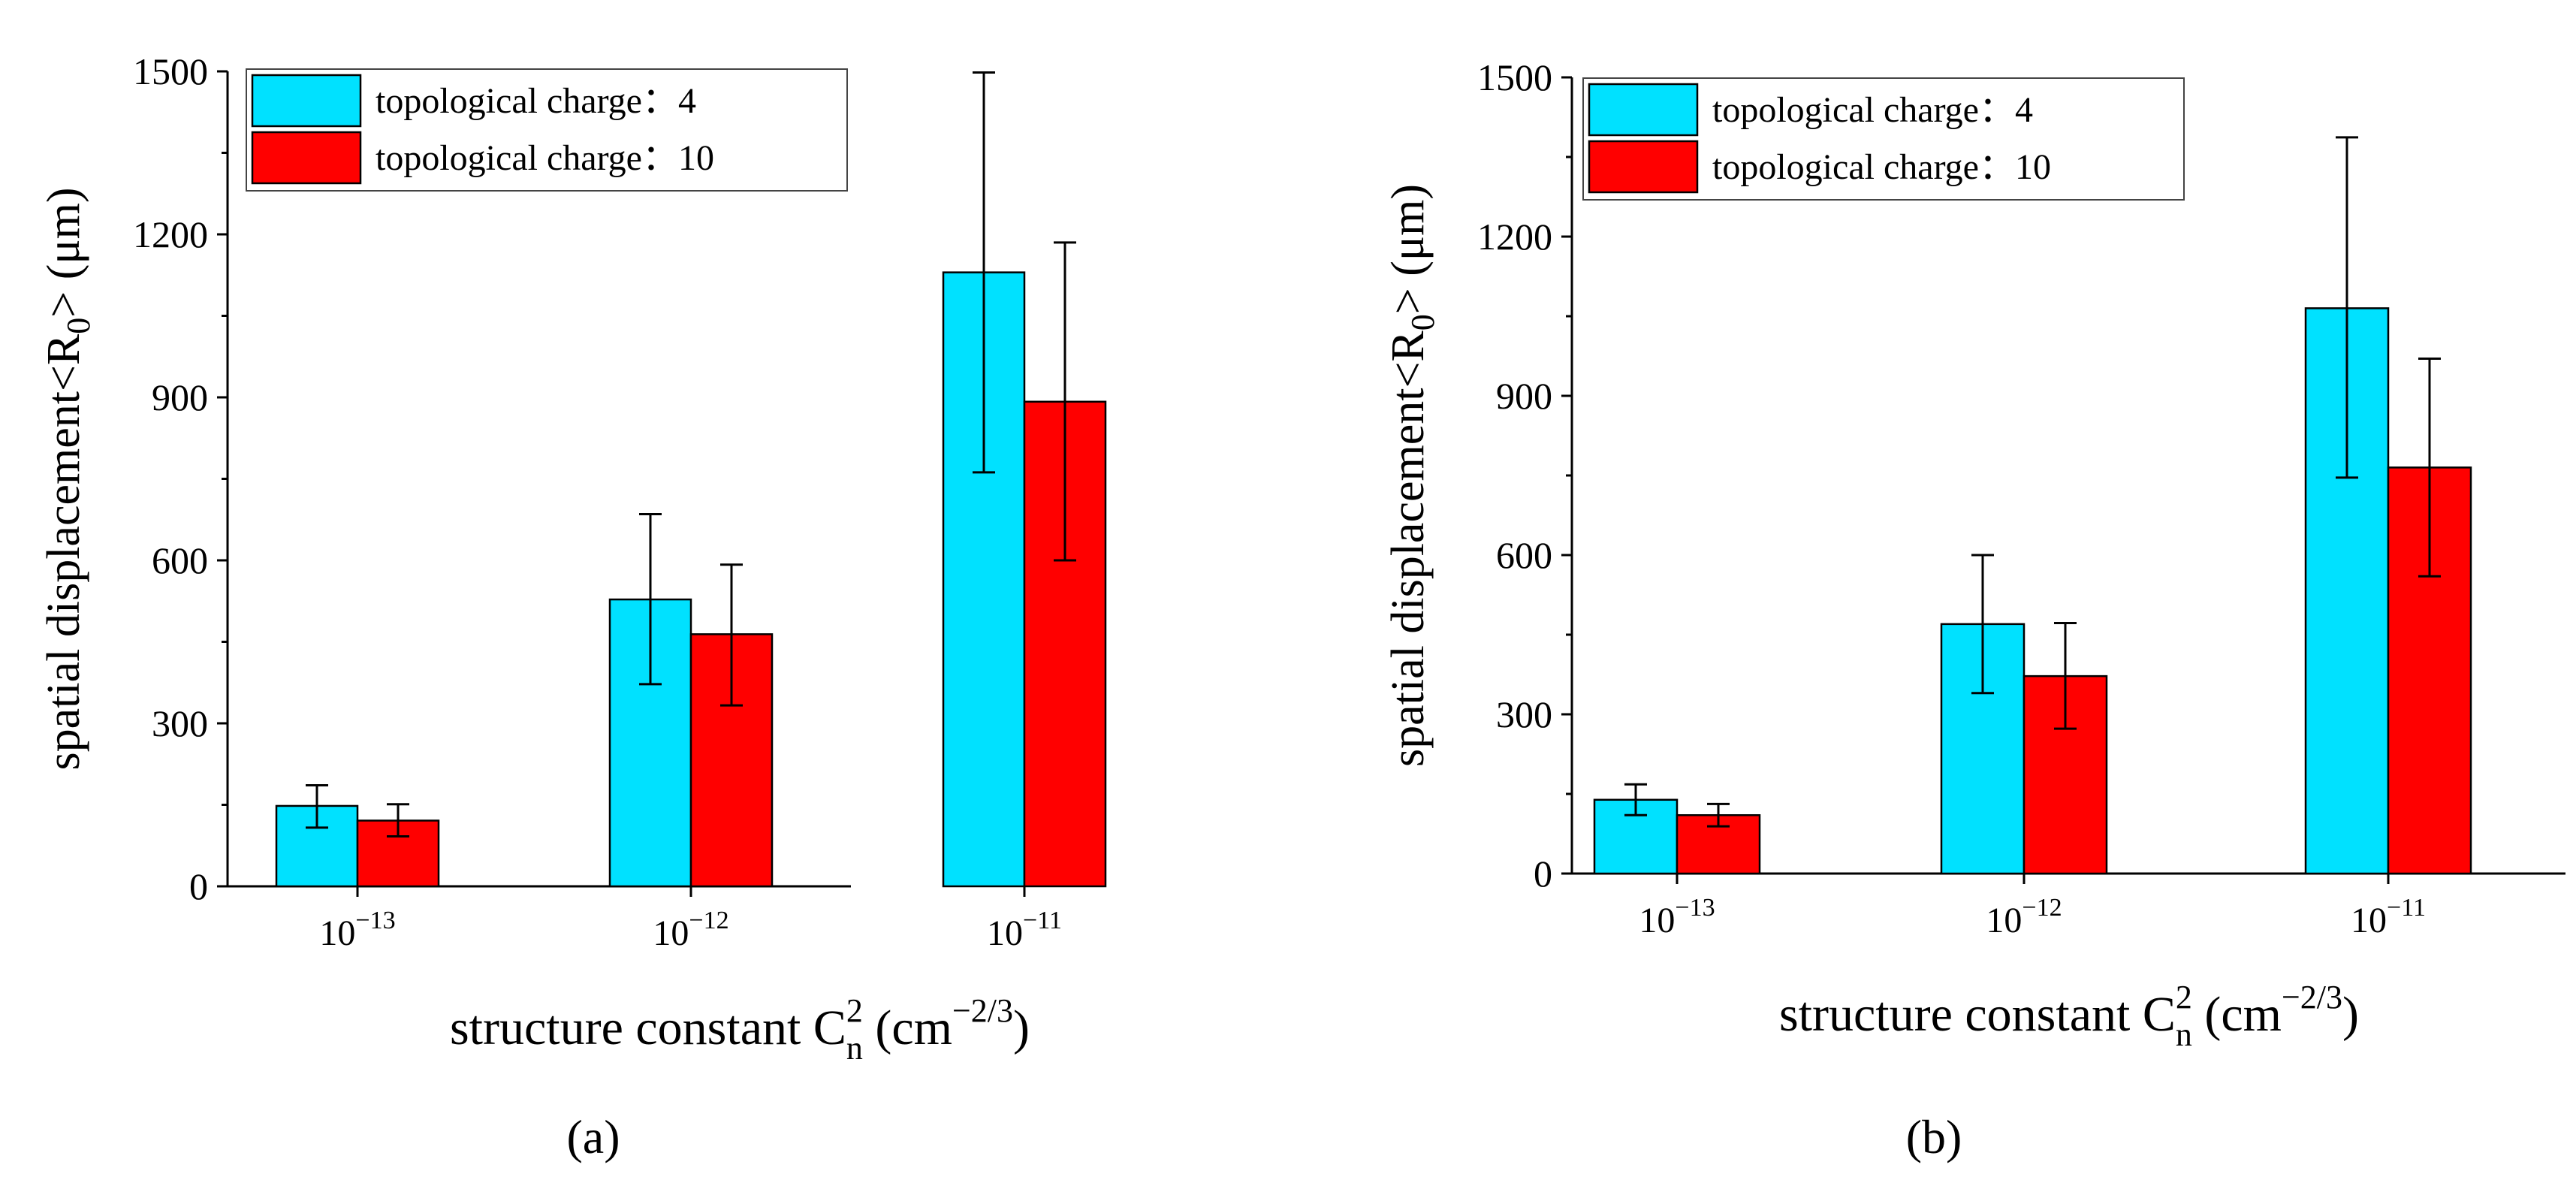 Image resolution: width=2576 pixels, height=1180 pixels. I want to click on panel-label: (b), so click(1934, 1136).